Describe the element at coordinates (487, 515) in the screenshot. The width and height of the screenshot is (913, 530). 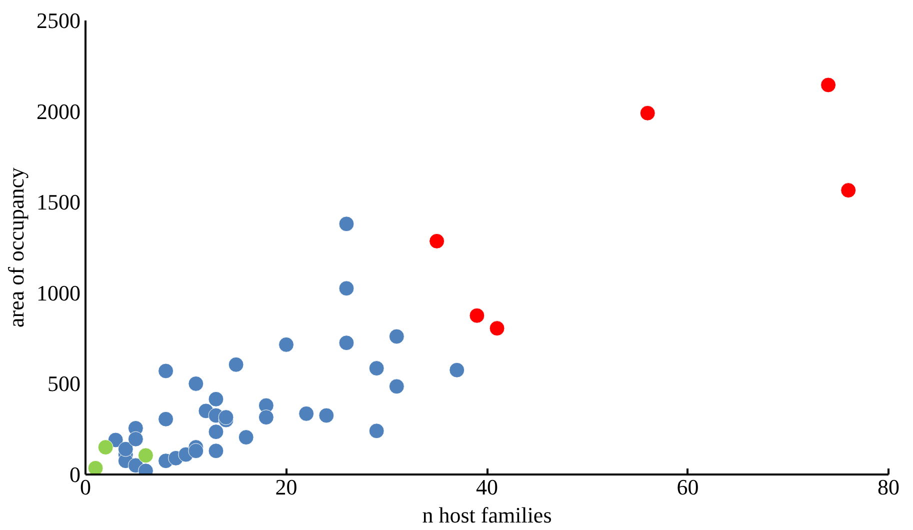
I see `x-axis-title: n host families` at that location.